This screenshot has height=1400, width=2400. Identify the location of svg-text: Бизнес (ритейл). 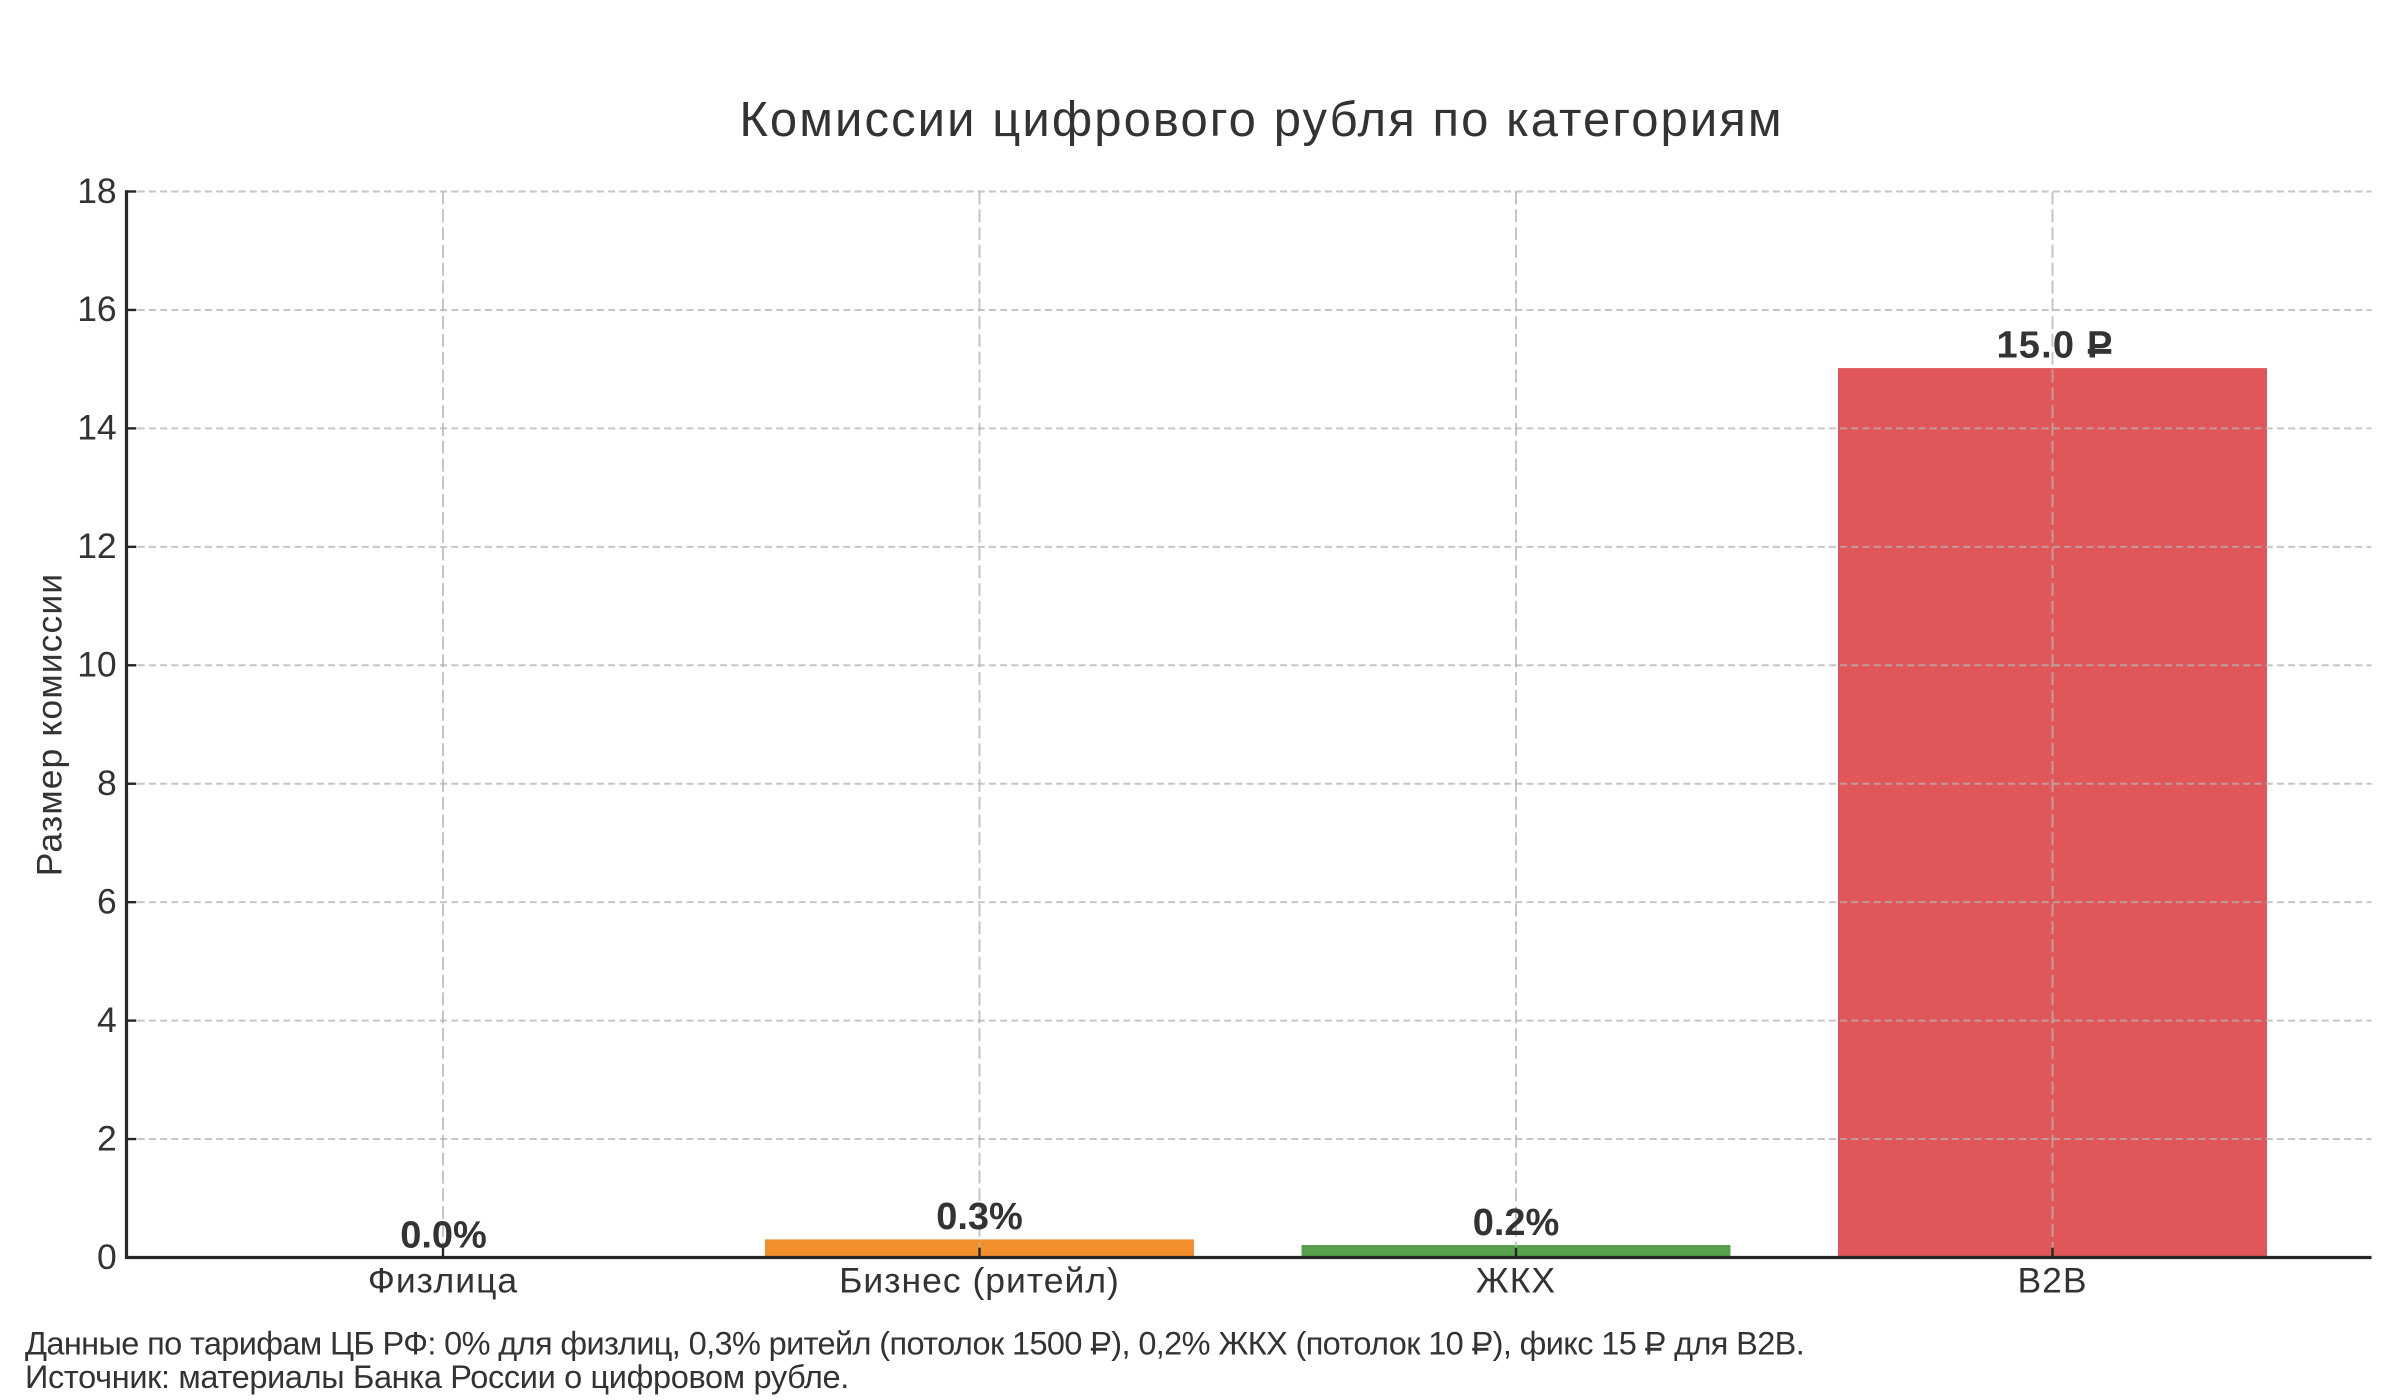
(979, 1281).